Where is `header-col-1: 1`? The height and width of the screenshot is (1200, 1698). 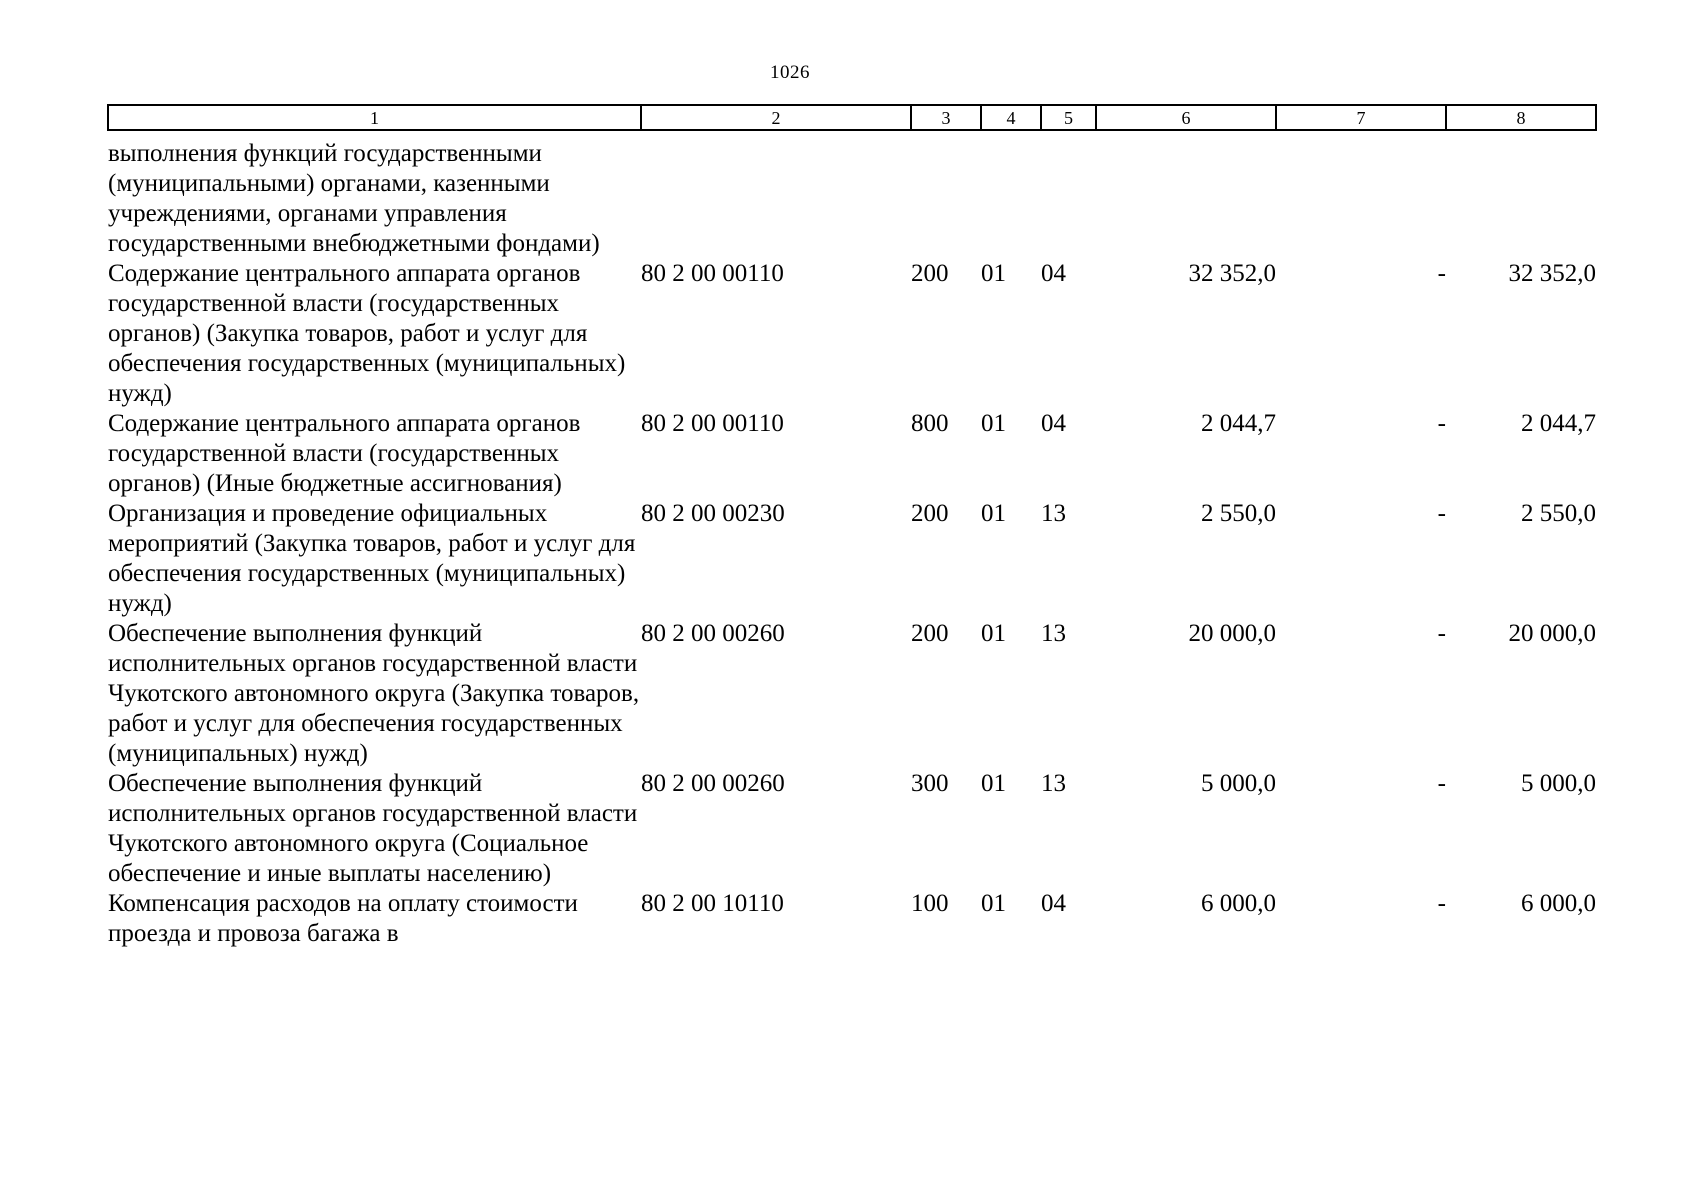
header-col-1: 1 is located at coordinates (374, 117).